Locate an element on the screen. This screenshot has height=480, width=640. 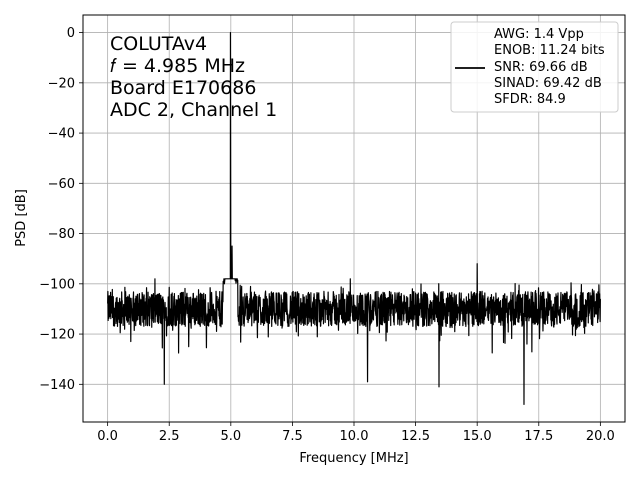
y-tick-label: −100 is located at coordinates (57, 284).